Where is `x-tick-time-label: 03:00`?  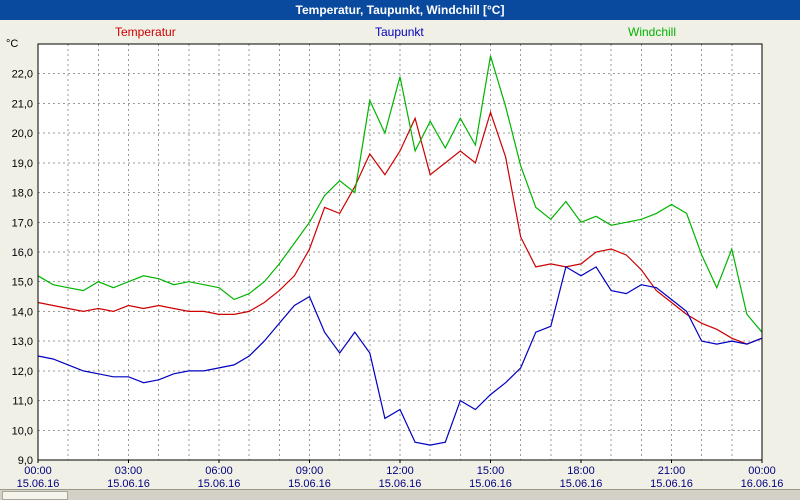
x-tick-time-label: 03:00 is located at coordinates (129, 471).